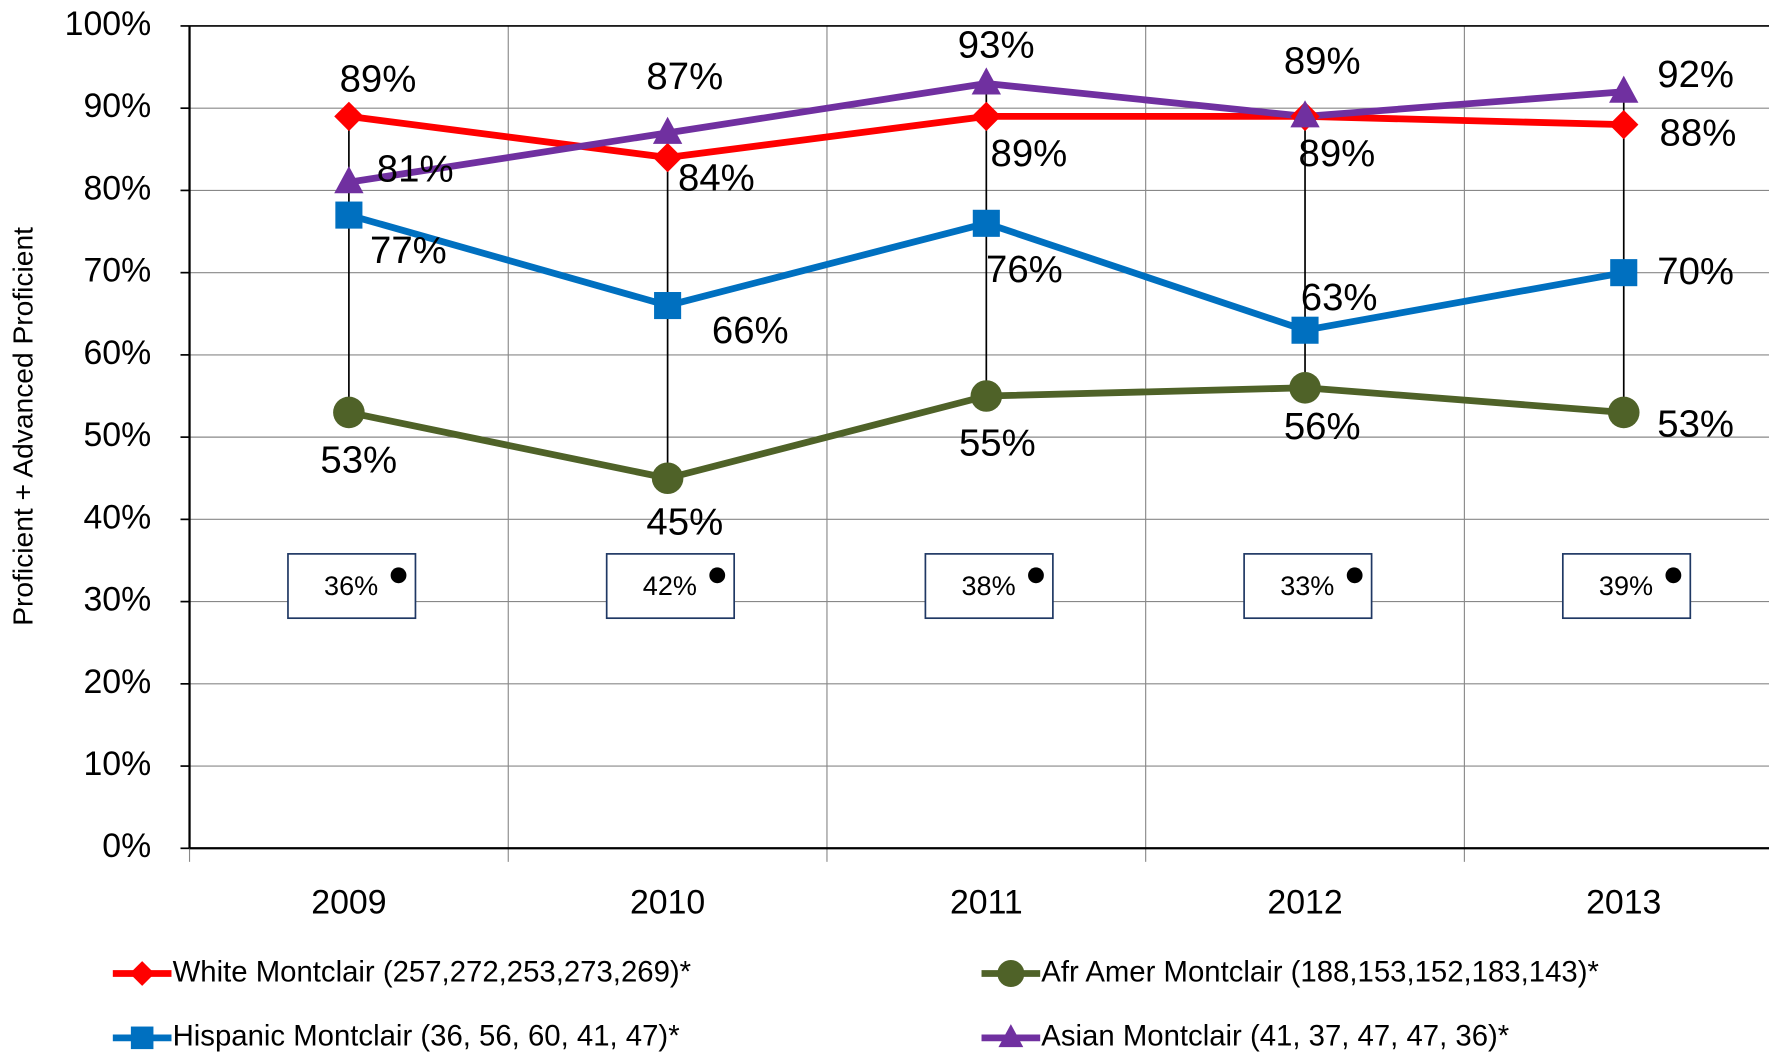  What do you see at coordinates (117, 517) in the screenshot?
I see `y-tick-label: 40%` at bounding box center [117, 517].